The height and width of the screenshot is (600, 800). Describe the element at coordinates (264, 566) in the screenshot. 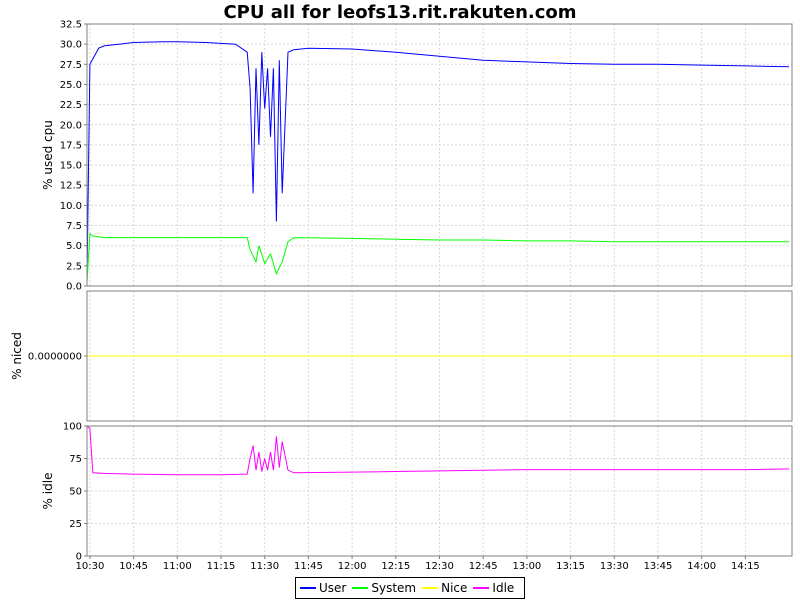

I see `x-tick-label: 11:30` at that location.